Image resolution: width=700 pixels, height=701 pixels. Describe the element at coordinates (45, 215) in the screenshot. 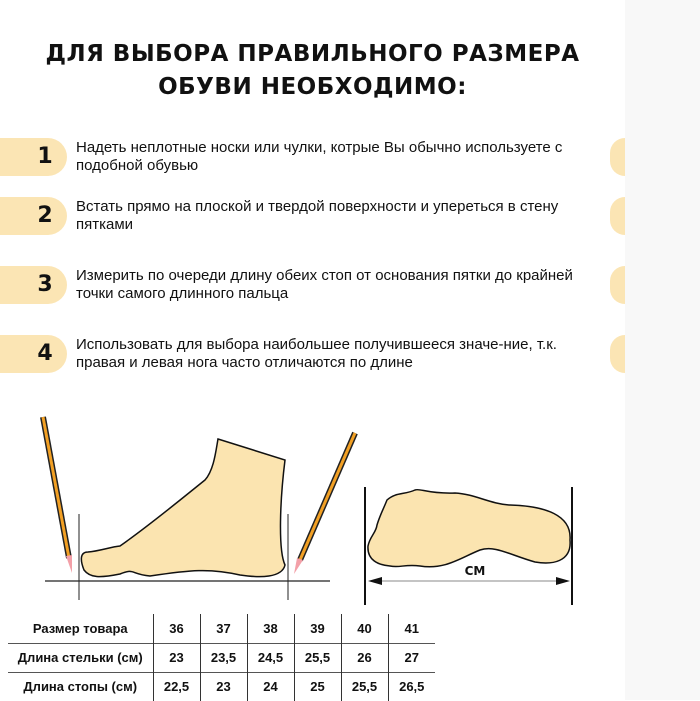

I see `step-number: 2` at that location.